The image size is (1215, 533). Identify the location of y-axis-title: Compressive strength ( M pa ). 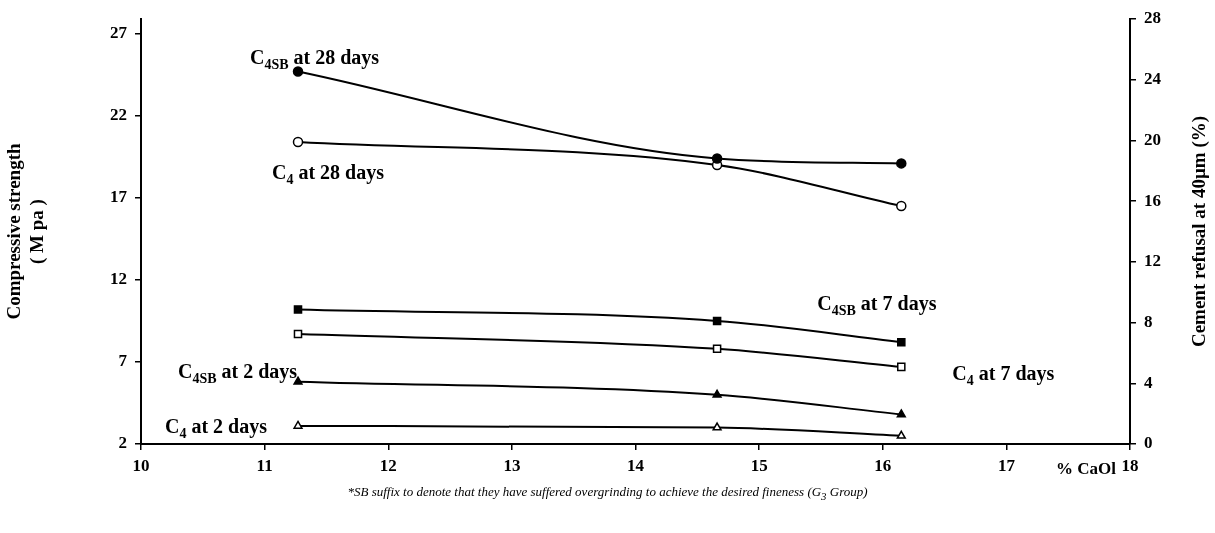
(26, 231).